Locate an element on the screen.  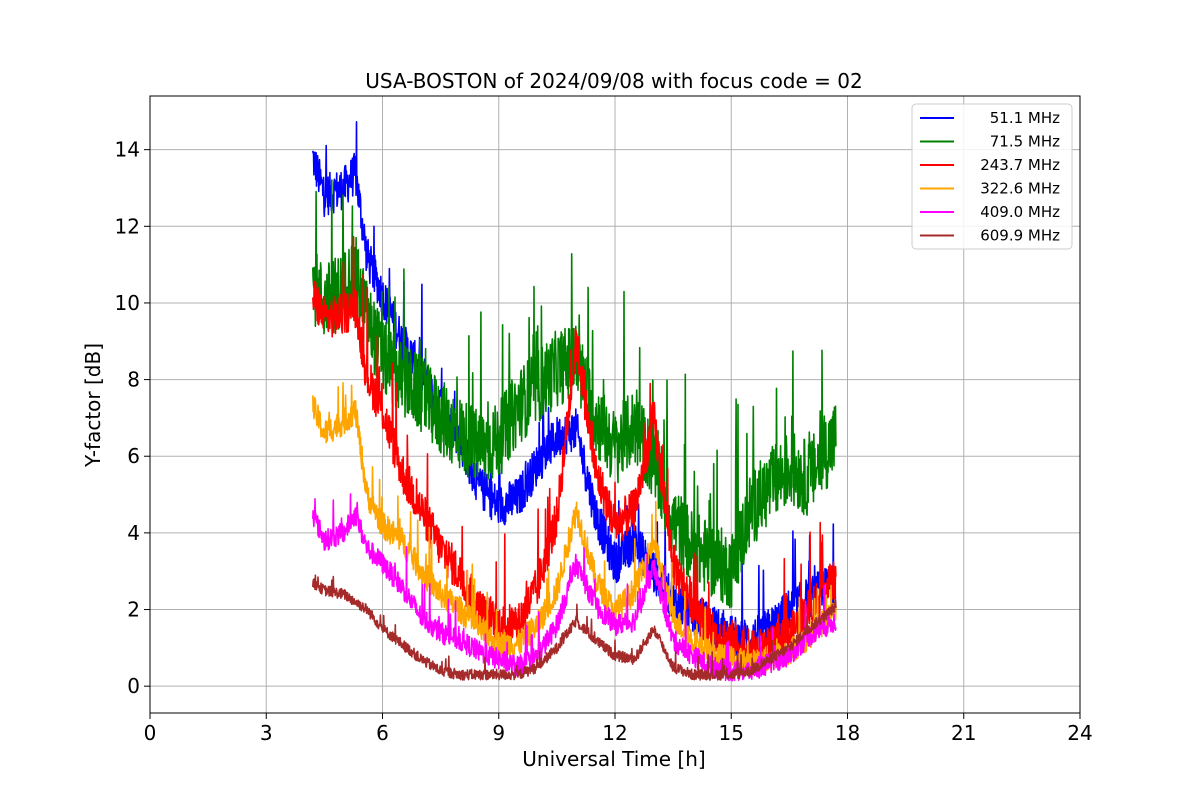
x-tick-label: 15 is located at coordinates (731, 733).